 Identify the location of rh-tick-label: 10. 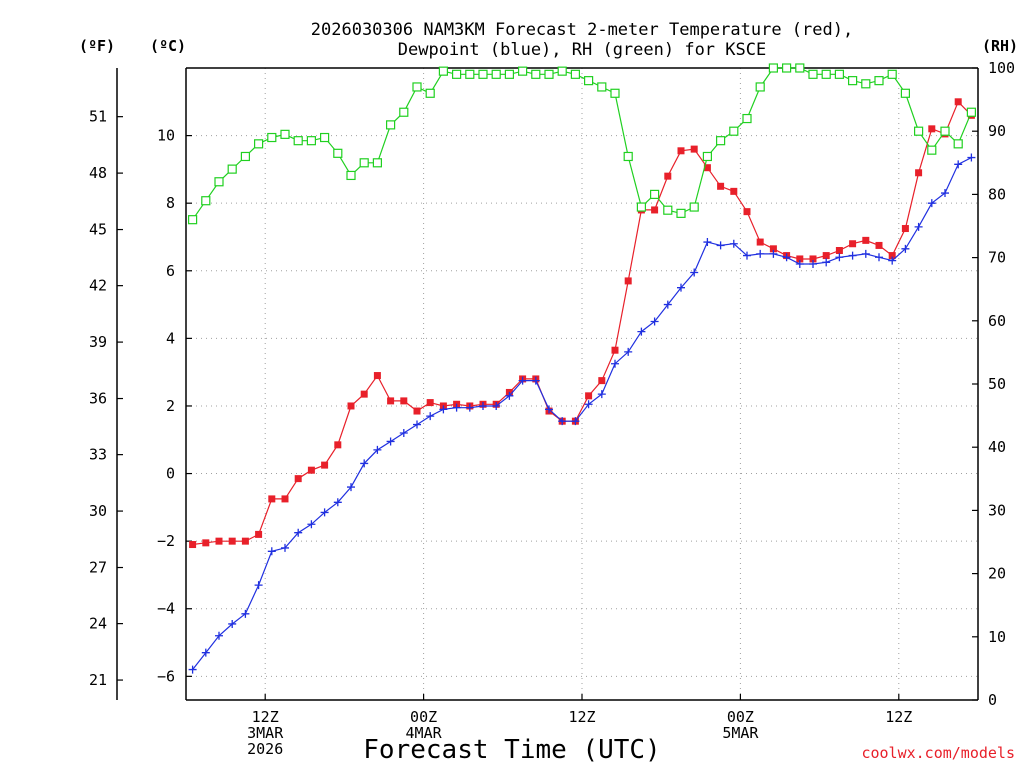
(997, 637).